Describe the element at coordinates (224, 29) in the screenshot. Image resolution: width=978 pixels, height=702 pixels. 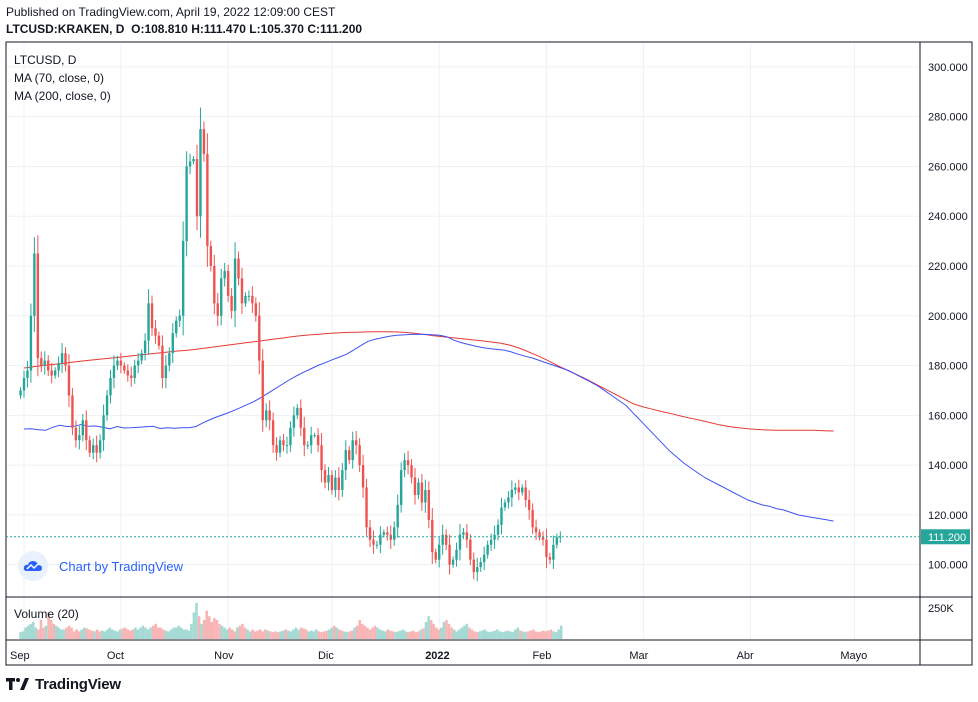
I see `high-value: 111.470` at that location.